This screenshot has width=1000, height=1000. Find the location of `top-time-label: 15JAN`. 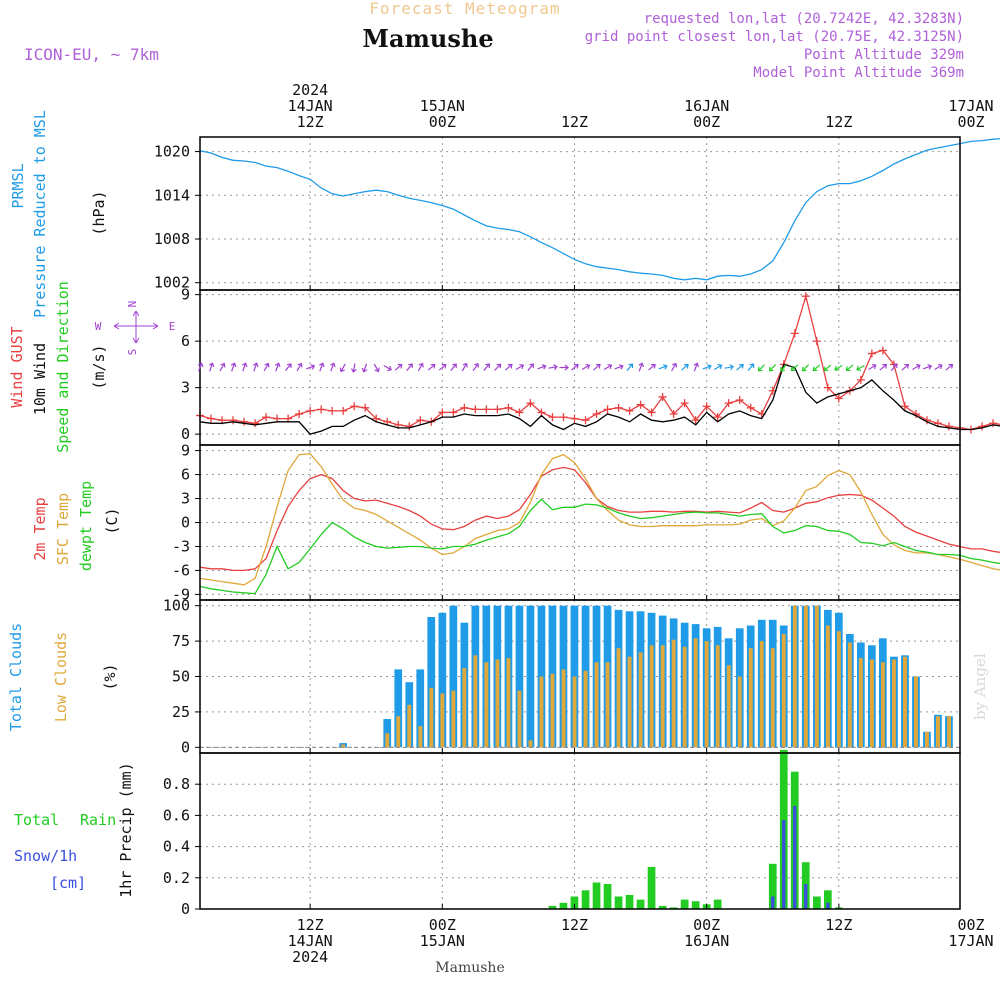

top-time-label: 15JAN is located at coordinates (442, 106).